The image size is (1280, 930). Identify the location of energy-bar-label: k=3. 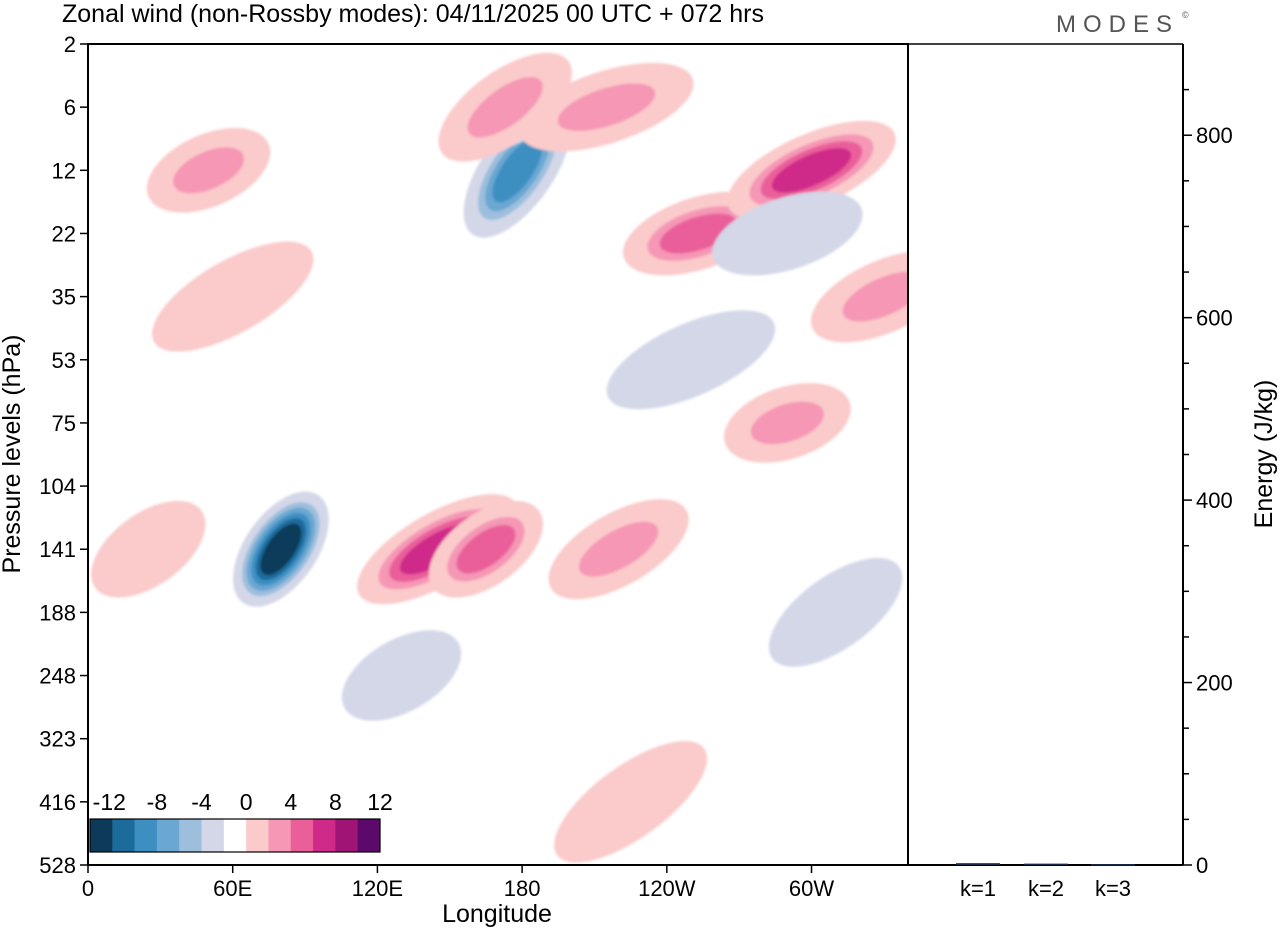
(1113, 888).